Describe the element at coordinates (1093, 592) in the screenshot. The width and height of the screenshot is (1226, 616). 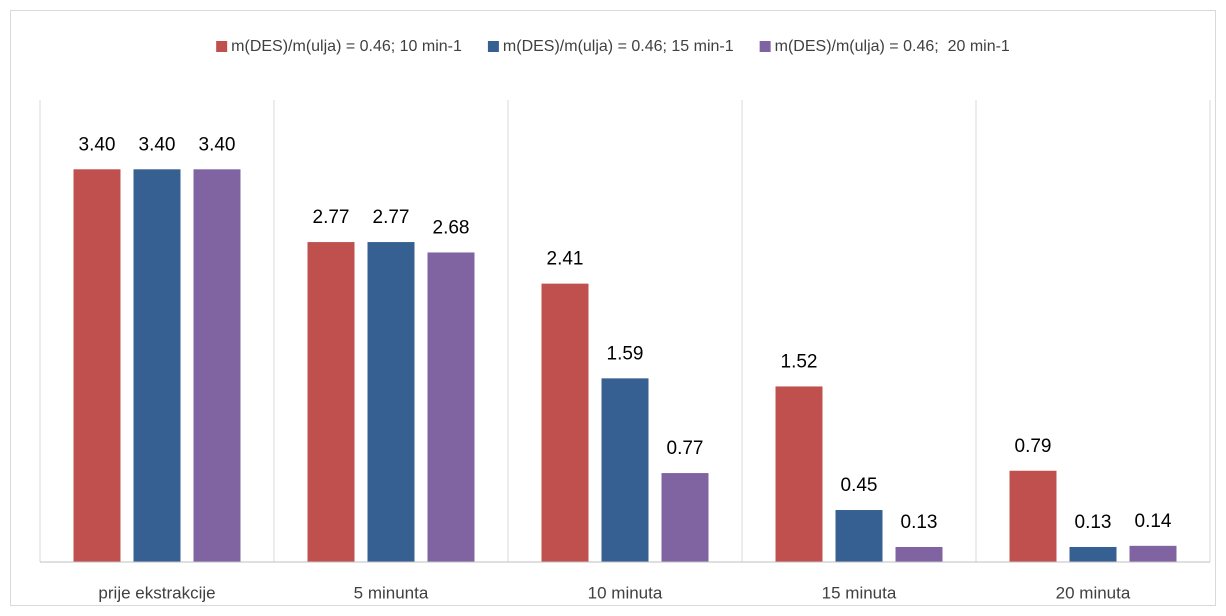
I see `x-tick-label: 20 minuta` at that location.